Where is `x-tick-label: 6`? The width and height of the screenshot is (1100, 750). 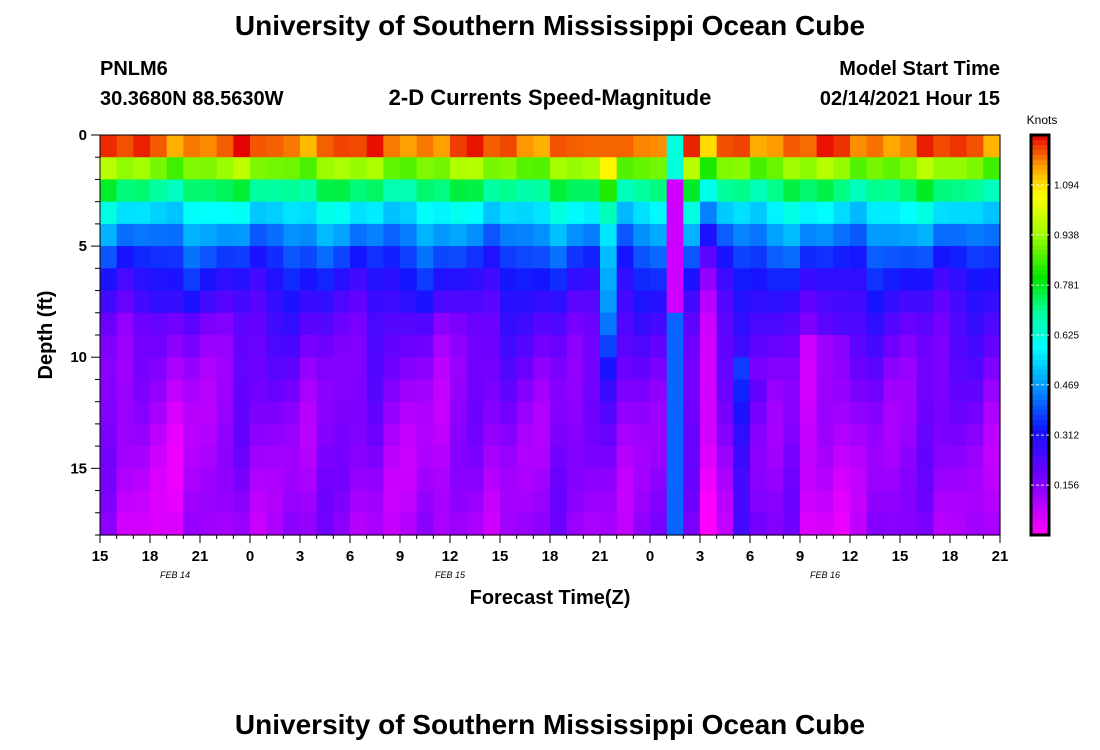 x-tick-label: 6 is located at coordinates (750, 556).